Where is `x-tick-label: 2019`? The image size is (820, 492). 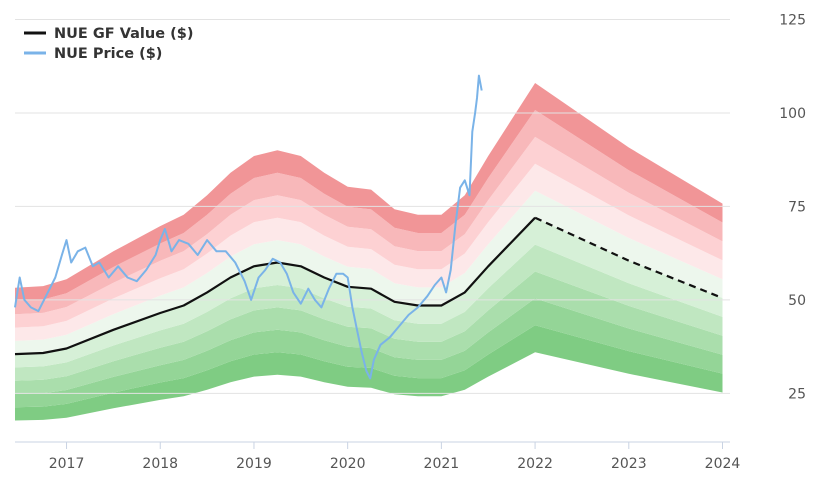
x-tick-label: 2019 is located at coordinates (254, 464).